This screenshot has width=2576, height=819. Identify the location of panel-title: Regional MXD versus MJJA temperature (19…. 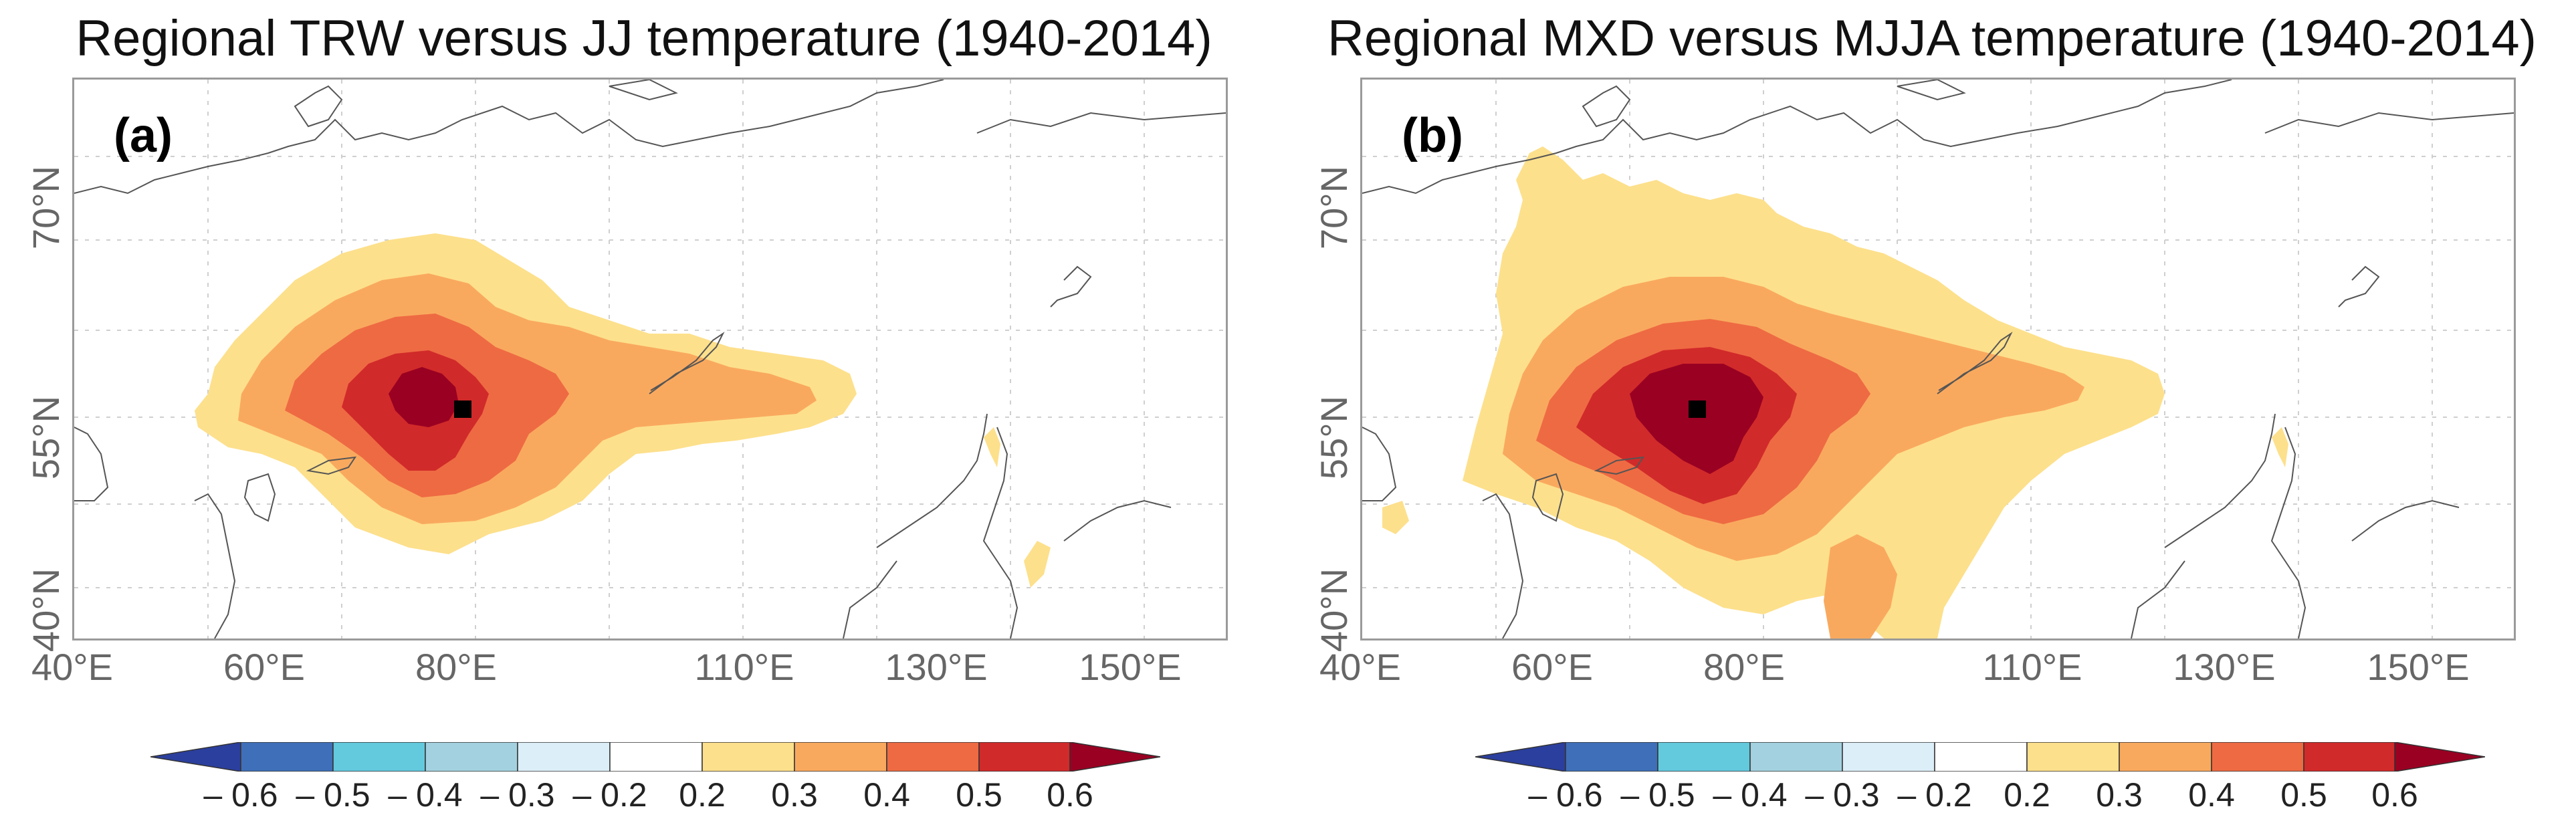
(1932, 38).